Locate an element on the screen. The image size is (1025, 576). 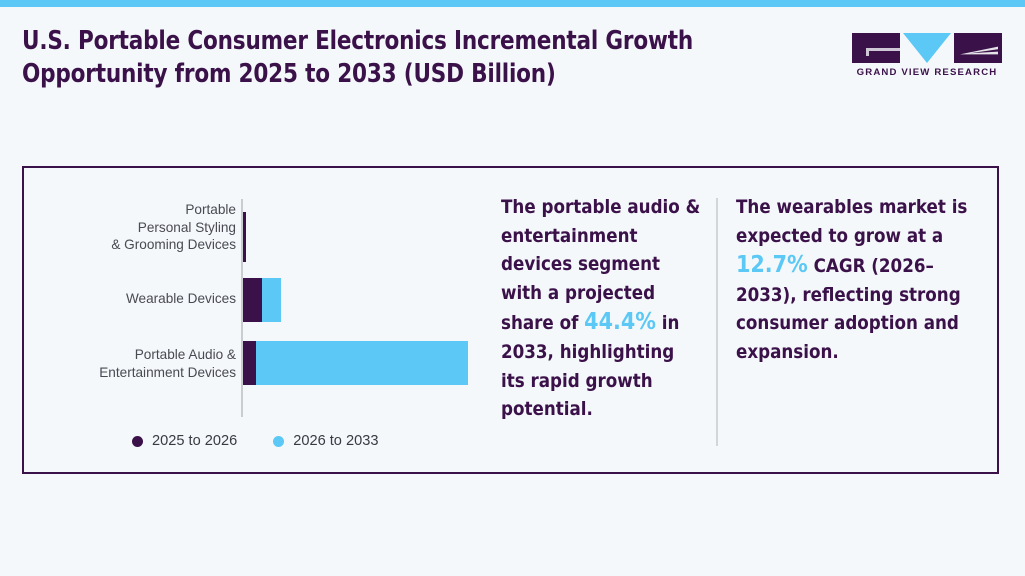
chart-axis-line is located at coordinates (242, 308).